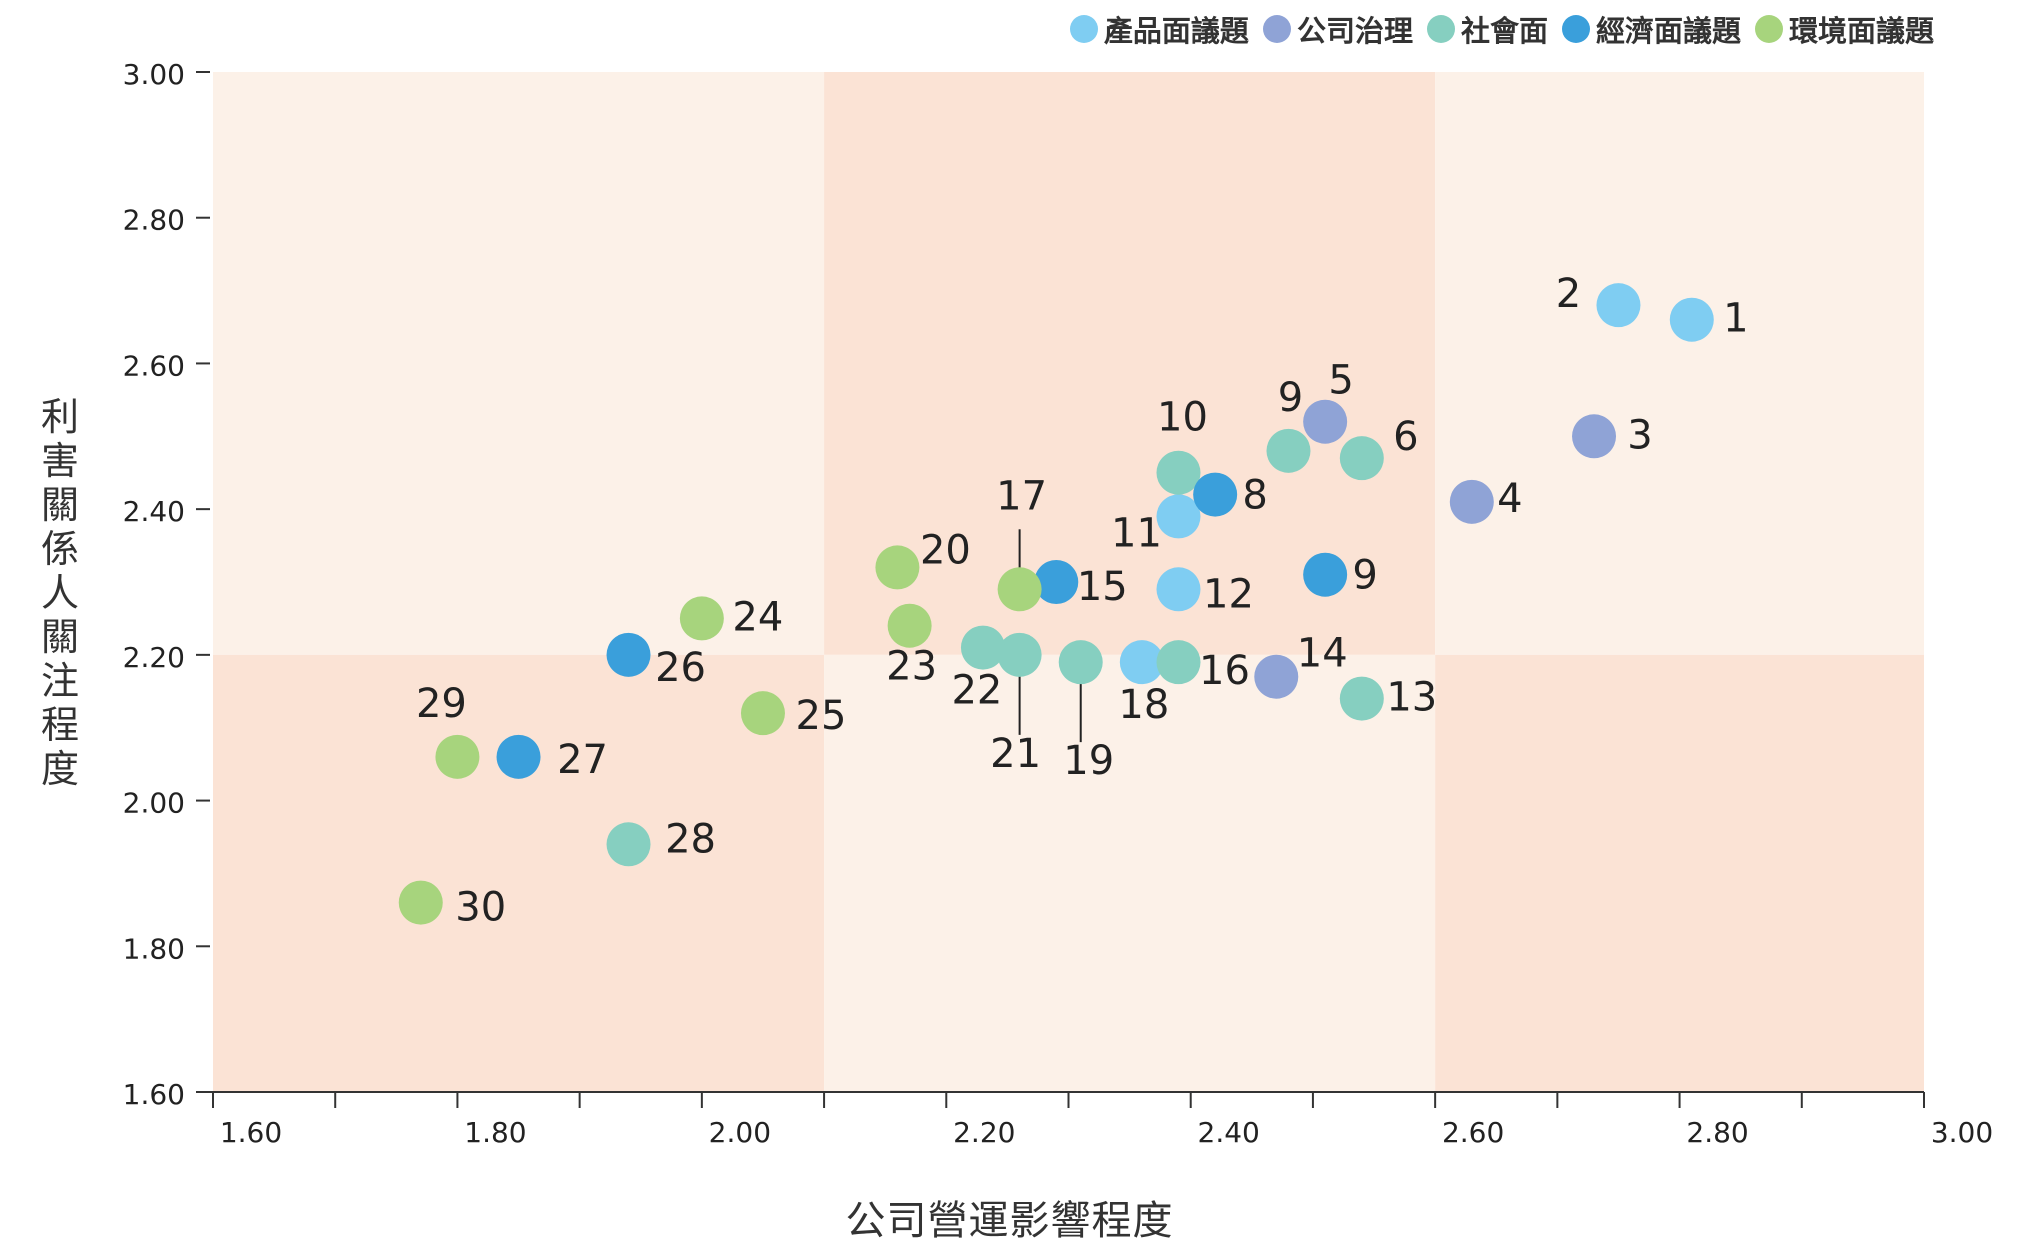 Image resolution: width=2019 pixels, height=1246 pixels. I want to click on legend-swatch-social, so click(1440, 29).